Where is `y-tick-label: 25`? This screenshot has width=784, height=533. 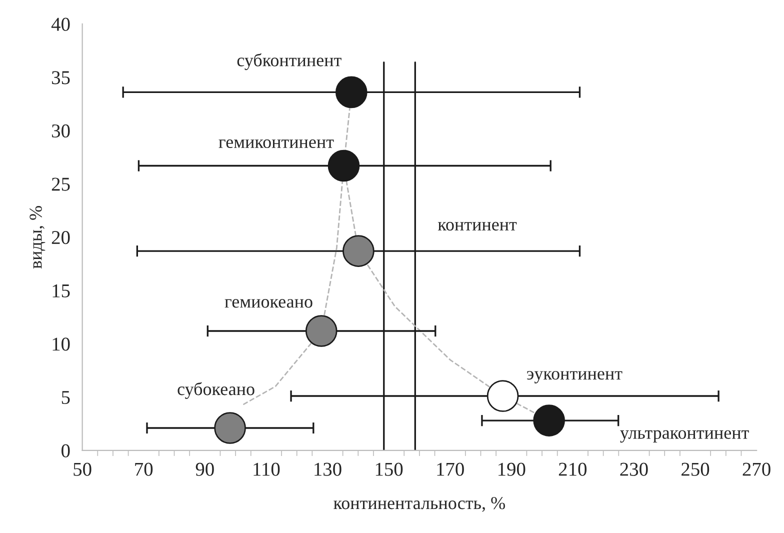
y-tick-label: 25 is located at coordinates (61, 184).